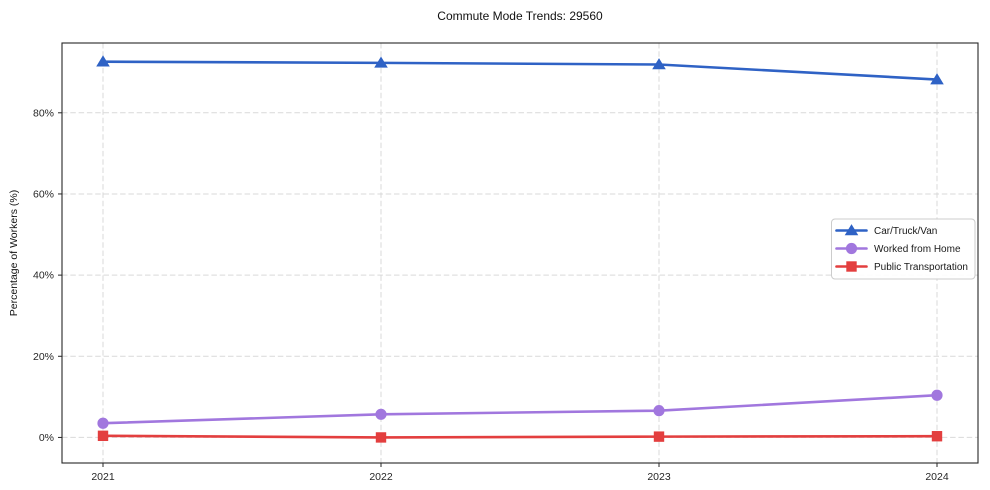  What do you see at coordinates (103, 477) in the screenshot?
I see `x-tick-label: 2021` at bounding box center [103, 477].